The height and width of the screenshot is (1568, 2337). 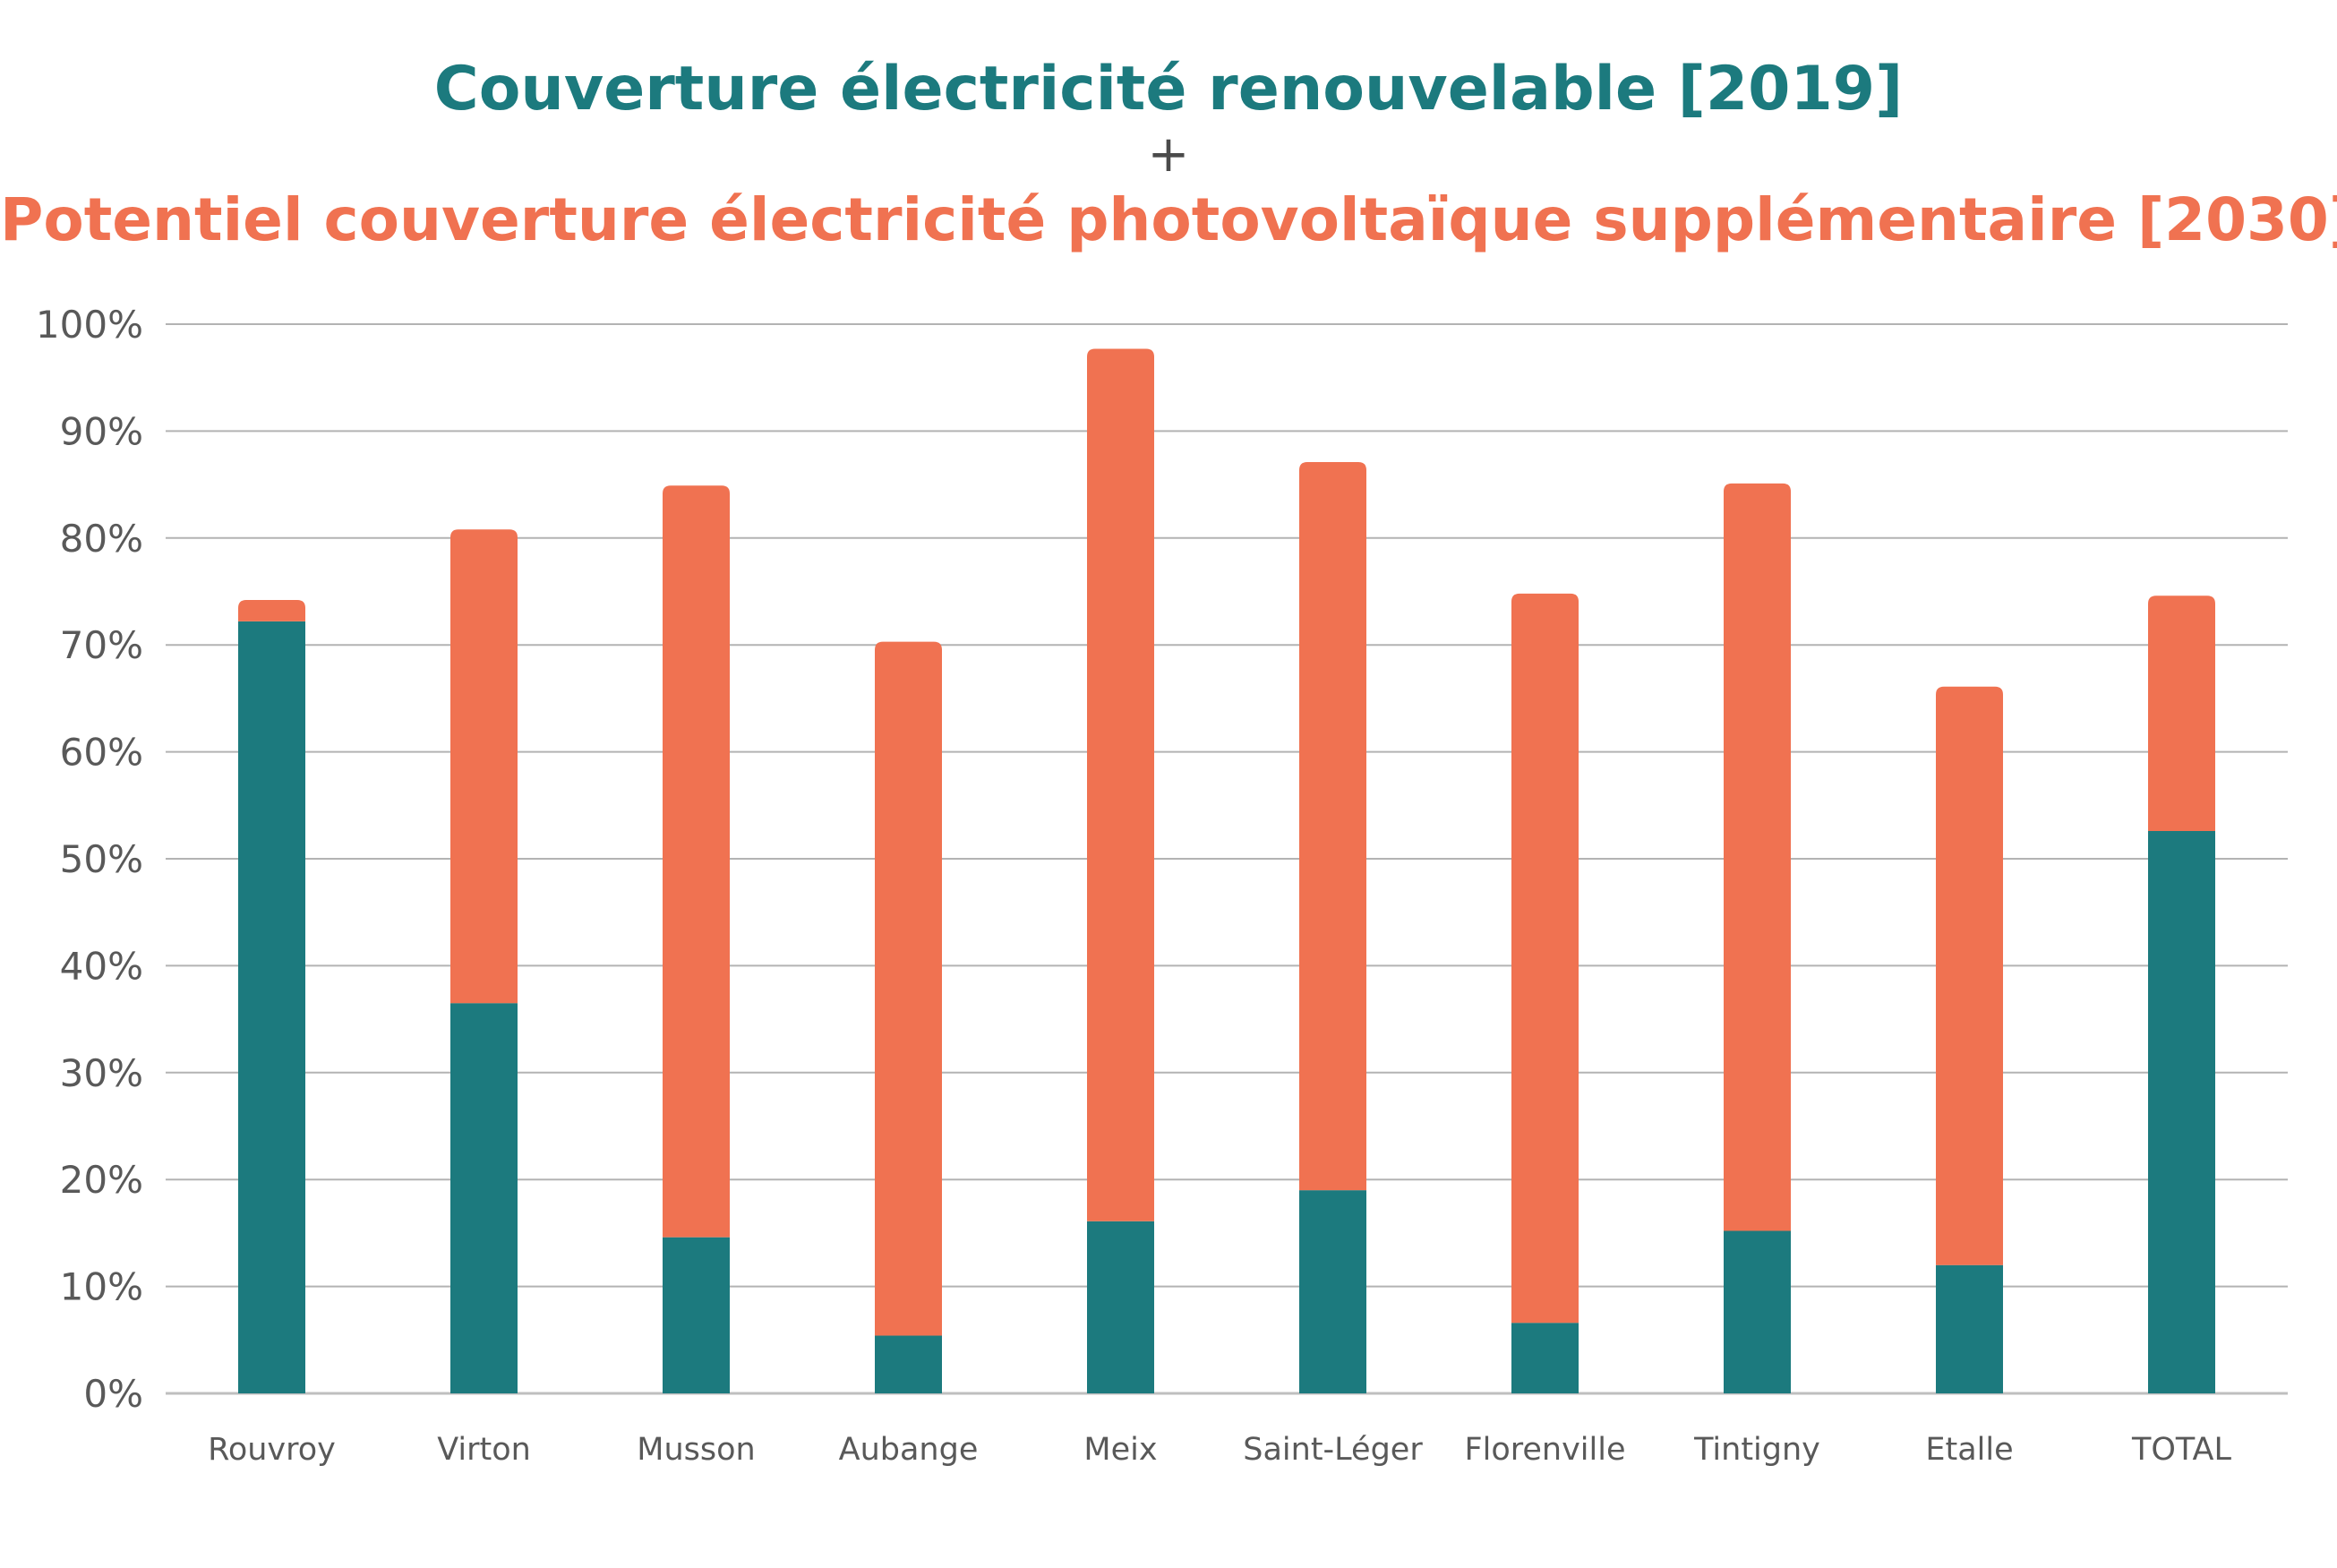 I want to click on y-tick-label: 90%, so click(x=101, y=431).